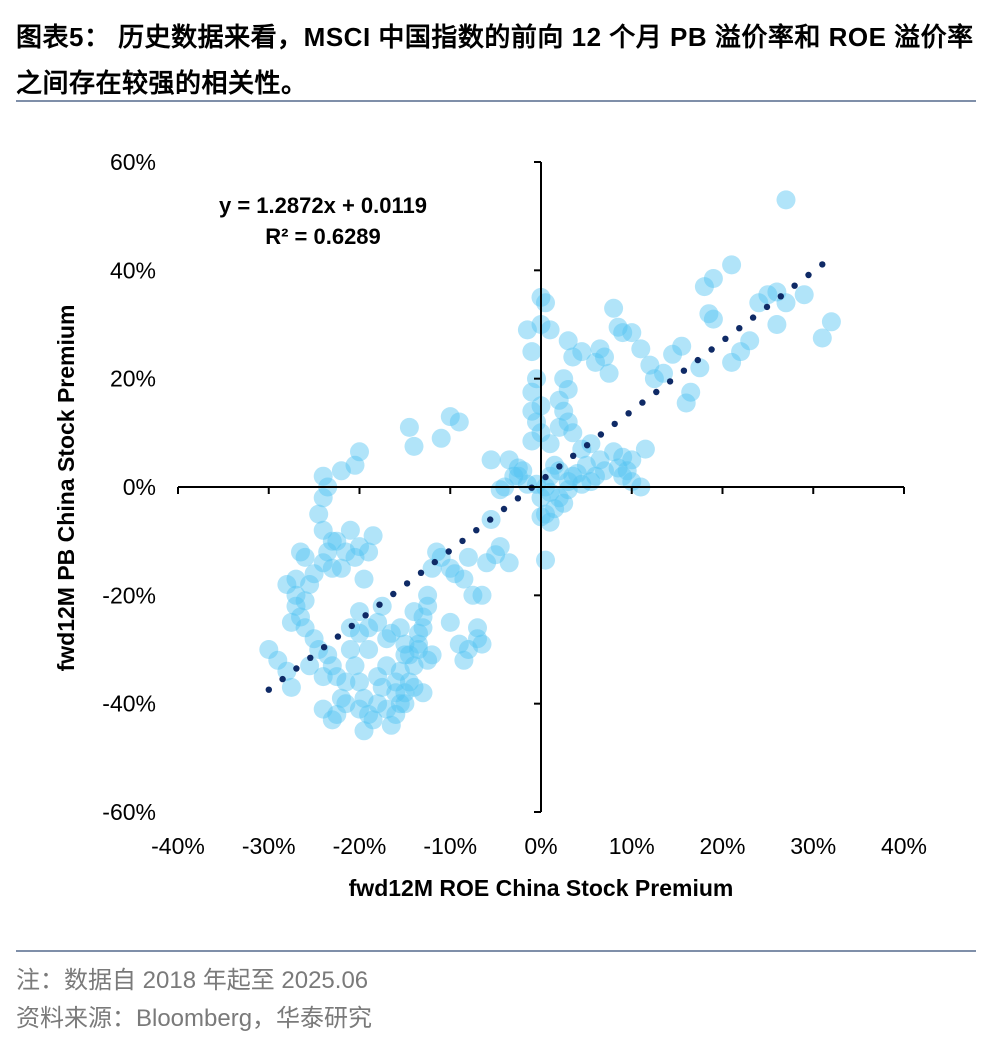 This screenshot has height=1042, width=990. What do you see at coordinates (496, 101) in the screenshot?
I see `top-divider` at bounding box center [496, 101].